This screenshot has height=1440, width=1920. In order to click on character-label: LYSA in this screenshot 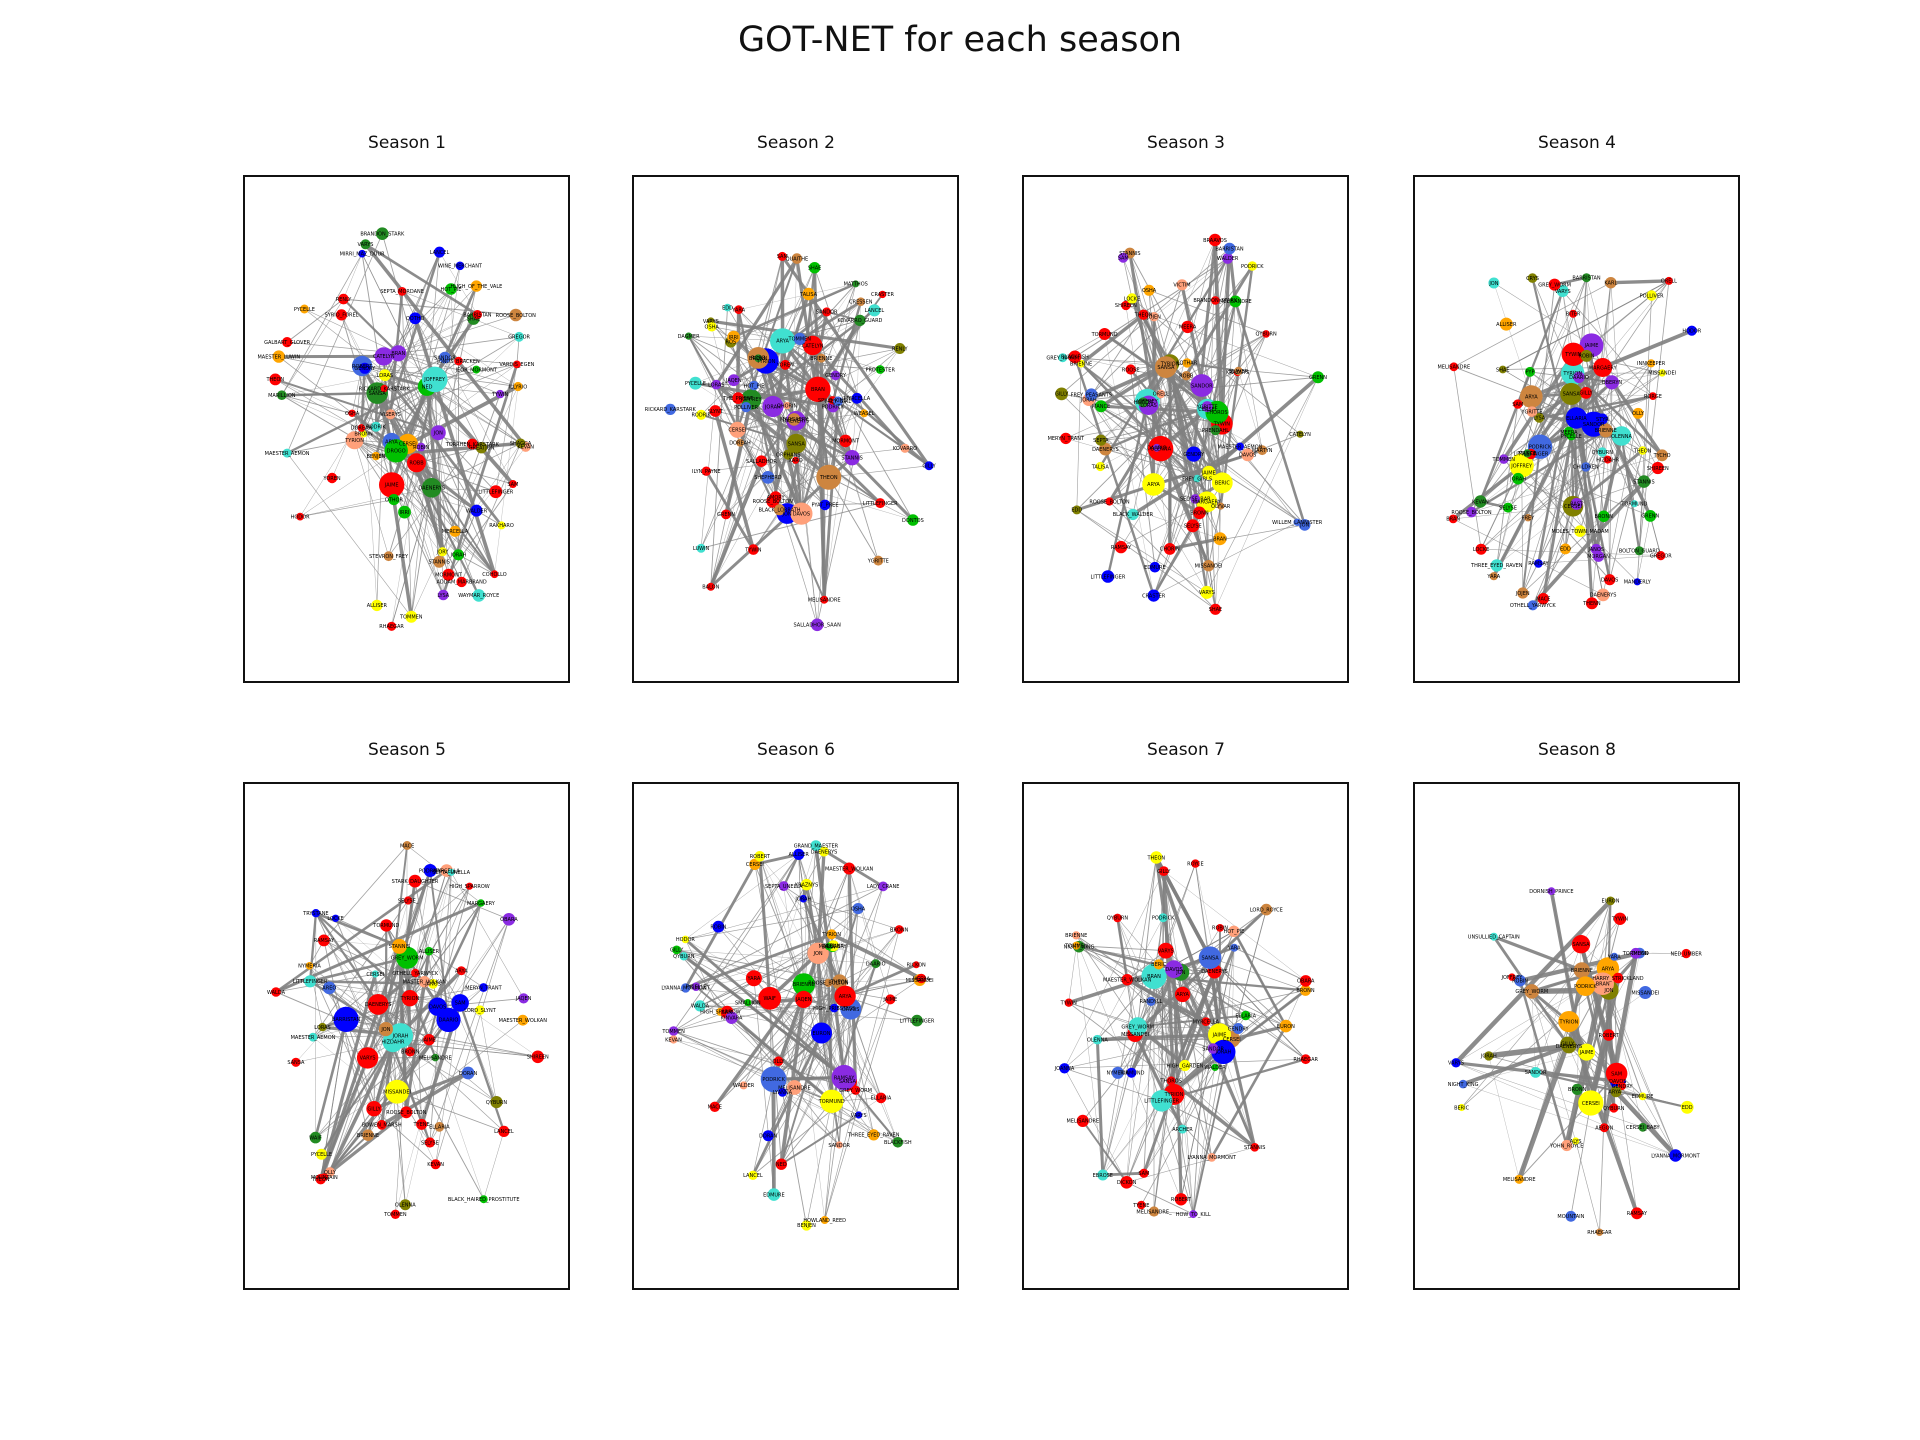, I will do `click(1539, 419)`.